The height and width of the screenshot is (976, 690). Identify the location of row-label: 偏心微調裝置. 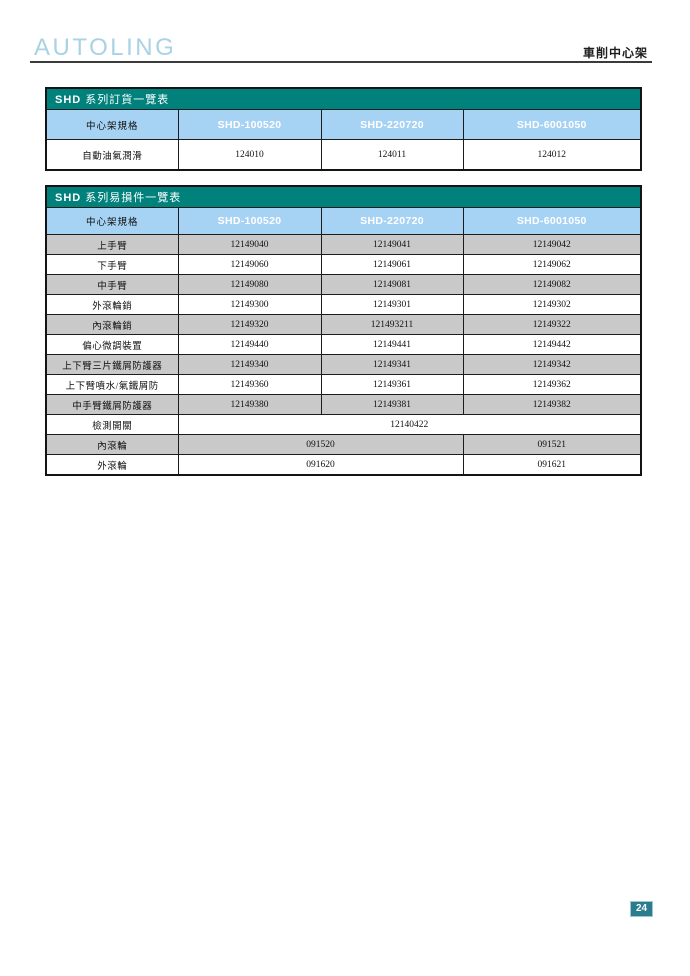
(112, 344).